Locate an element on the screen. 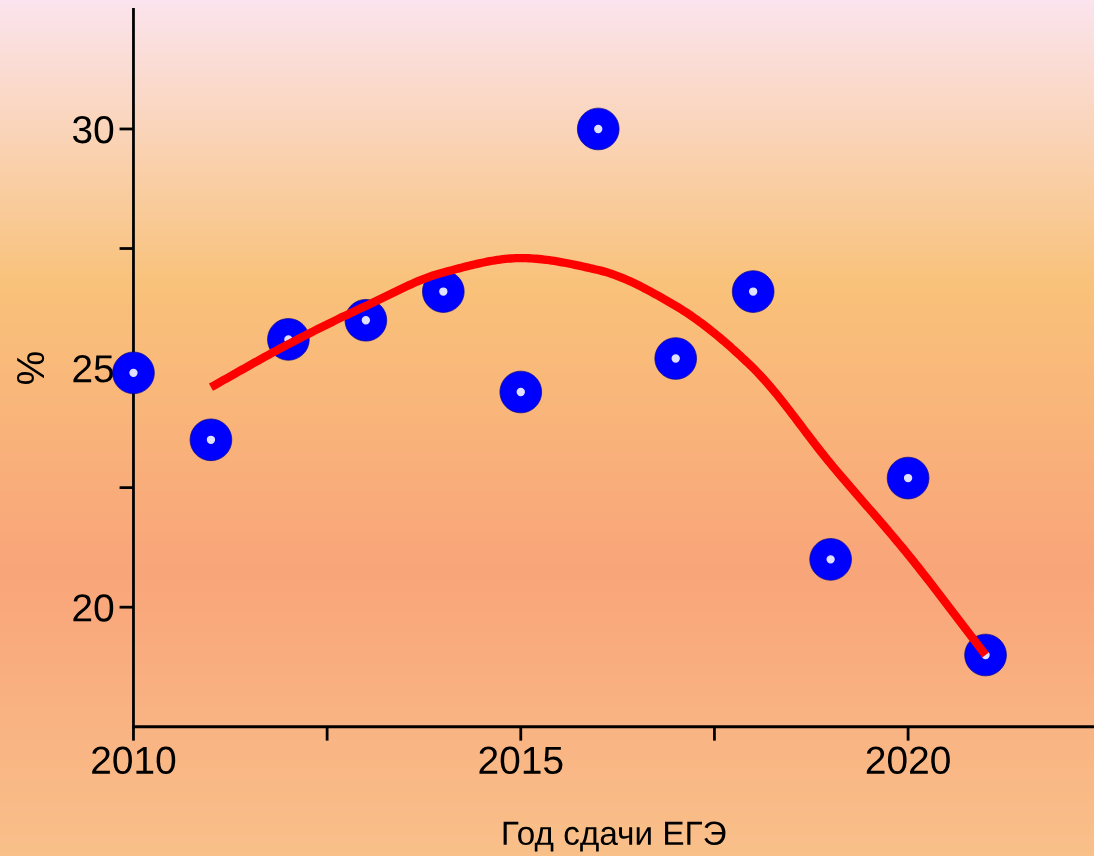 This screenshot has width=1094, height=856. y-tick-label: 25 is located at coordinates (93, 369).